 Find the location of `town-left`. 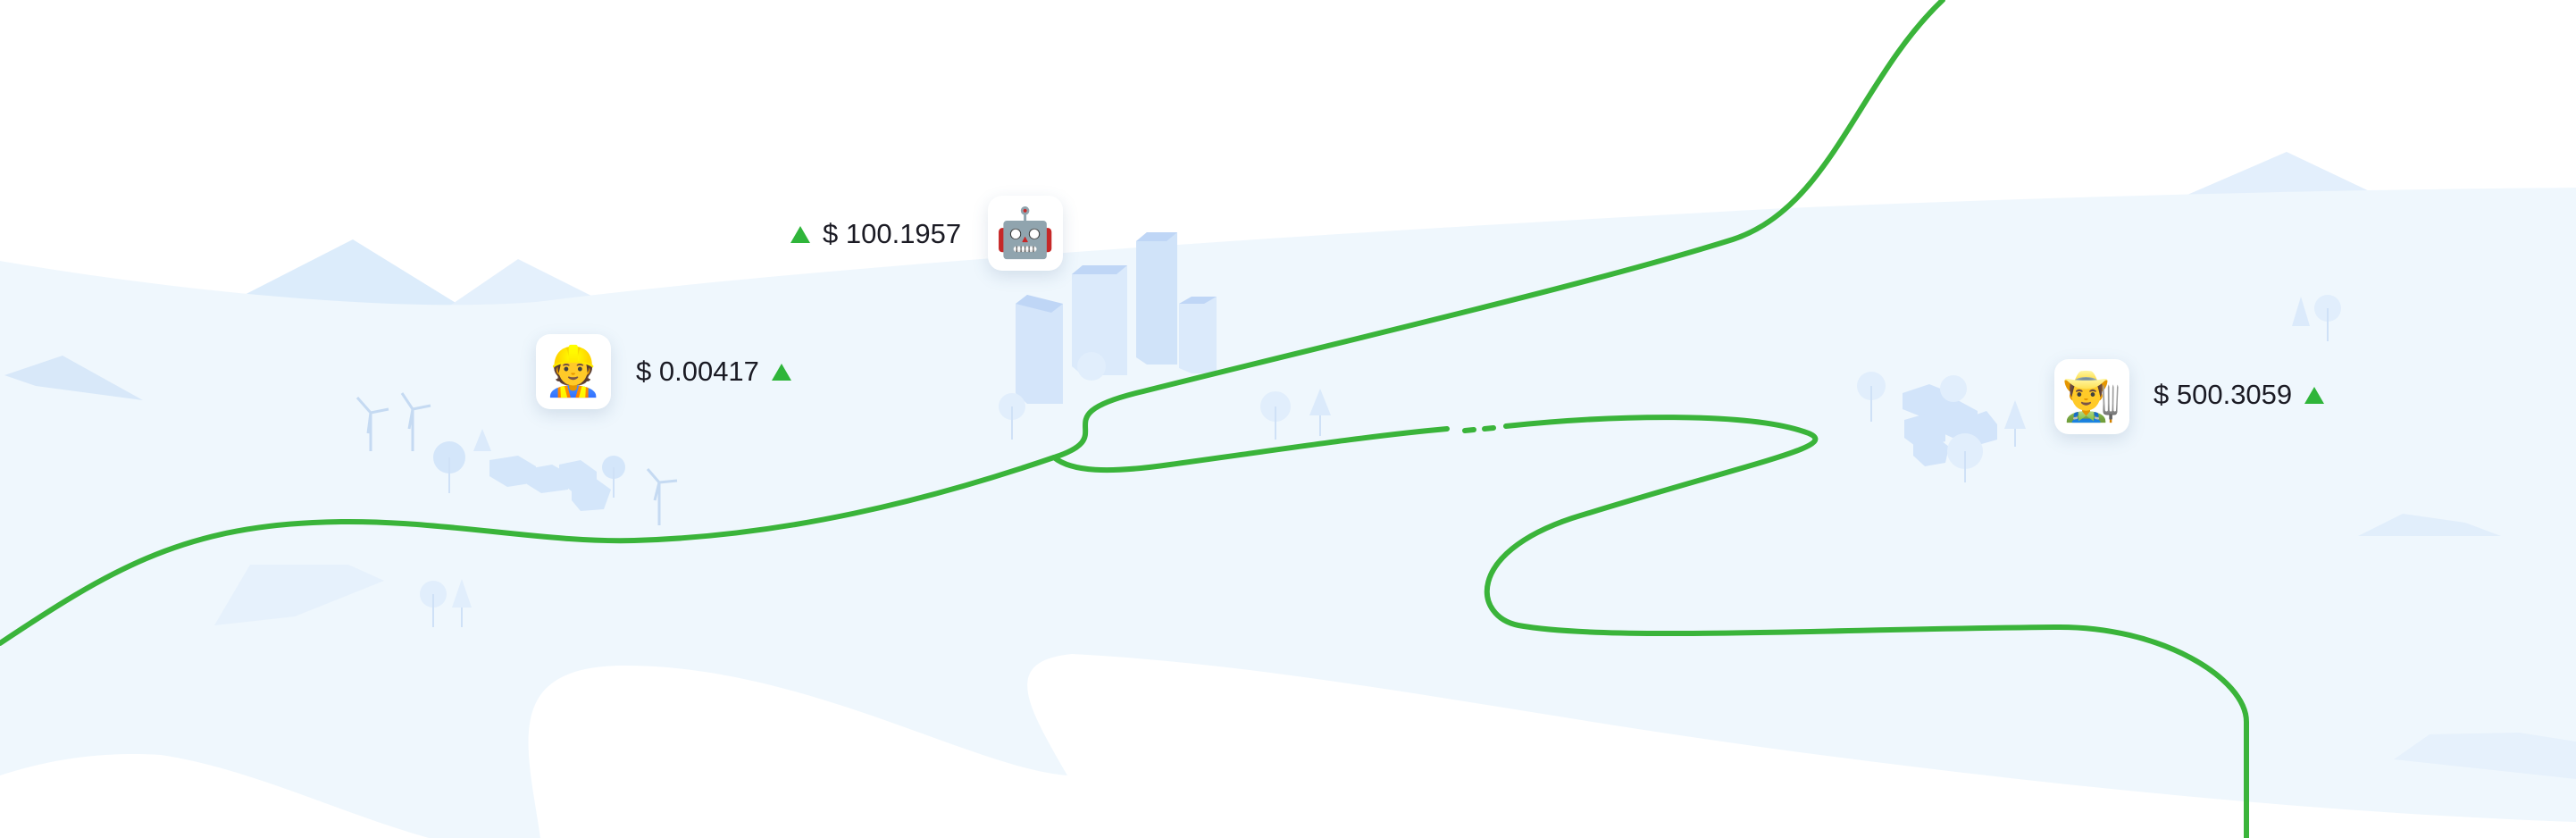

town-left is located at coordinates (529, 470).